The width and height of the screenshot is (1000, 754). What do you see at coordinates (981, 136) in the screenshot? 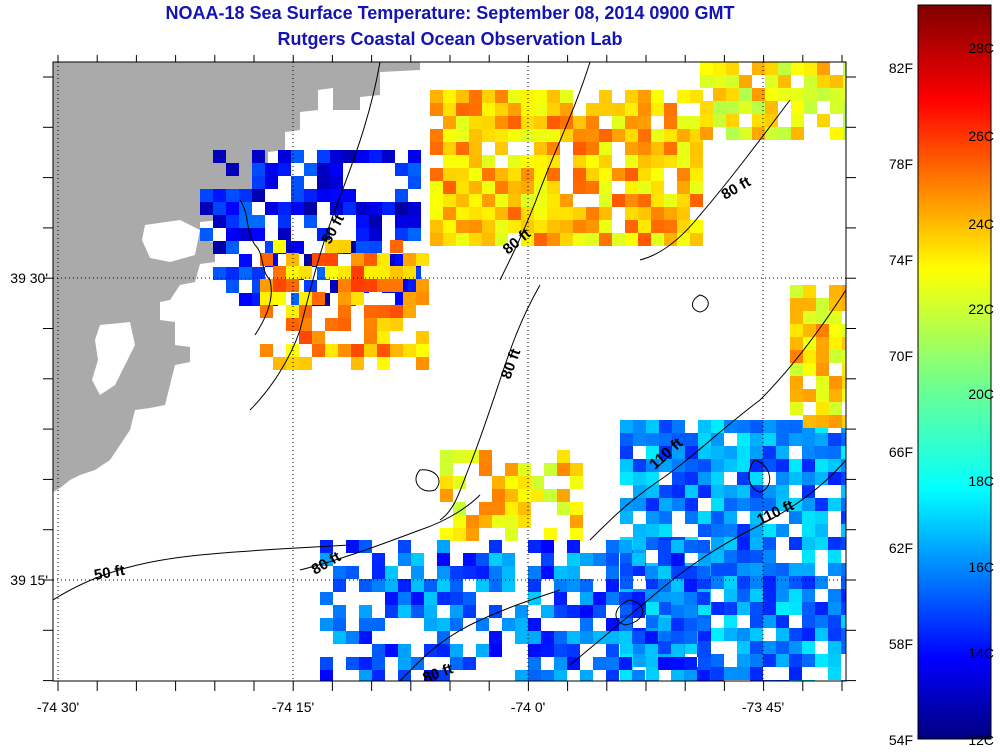
I see `cbar-c-26: 26C` at bounding box center [981, 136].